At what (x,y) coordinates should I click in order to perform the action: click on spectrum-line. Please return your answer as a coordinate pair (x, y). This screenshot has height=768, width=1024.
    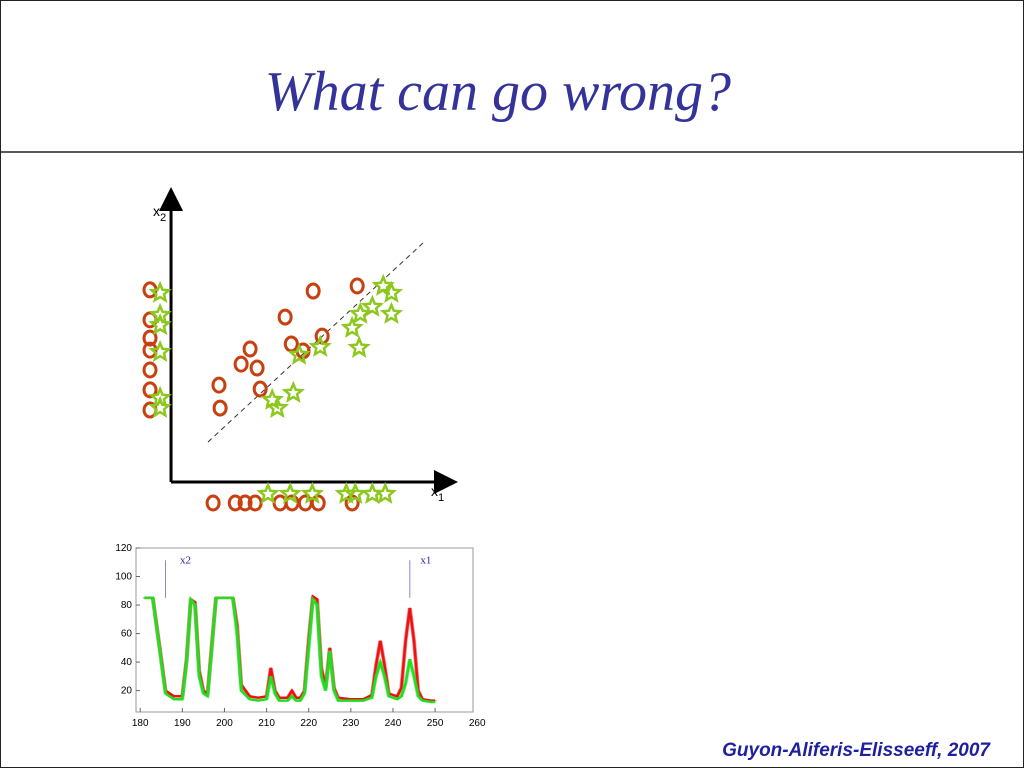
    Looking at the image, I should click on (290, 649).